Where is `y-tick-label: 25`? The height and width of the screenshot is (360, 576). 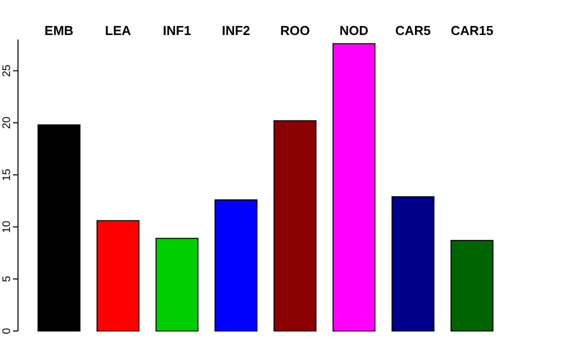
y-tick-label: 25 is located at coordinates (7, 70).